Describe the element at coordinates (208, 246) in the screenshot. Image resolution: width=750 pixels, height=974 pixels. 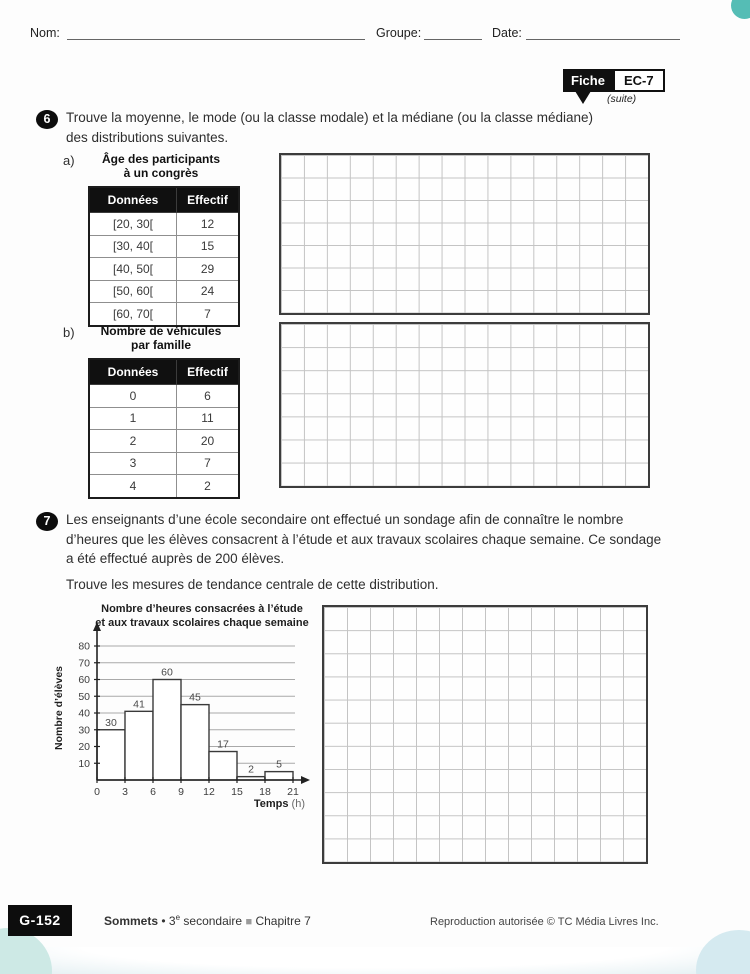
I see `table-cell: 15` at that location.